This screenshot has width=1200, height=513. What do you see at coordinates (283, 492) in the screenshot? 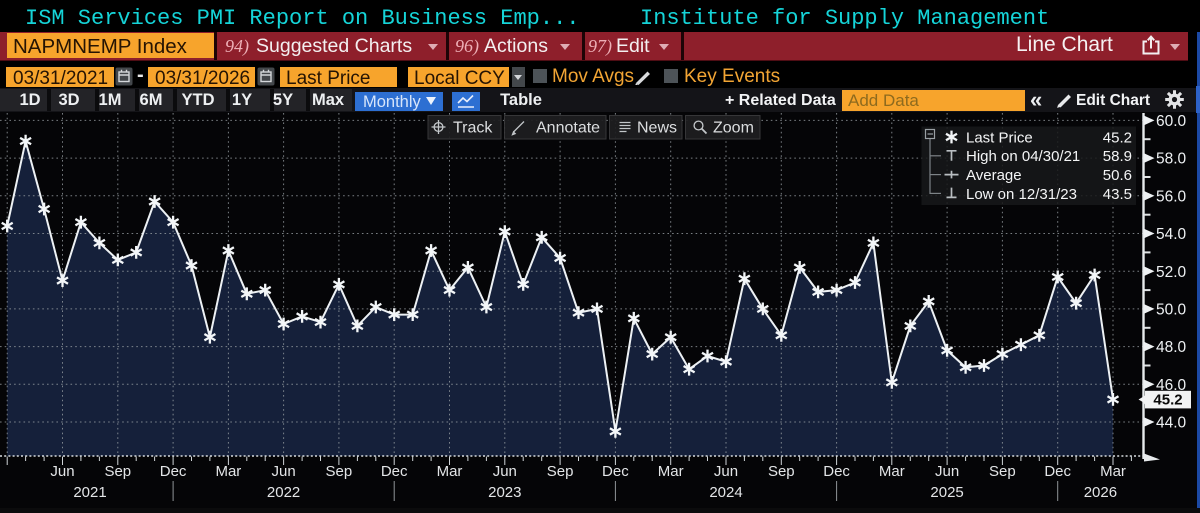
I see `svg-text: 2022` at bounding box center [283, 492].